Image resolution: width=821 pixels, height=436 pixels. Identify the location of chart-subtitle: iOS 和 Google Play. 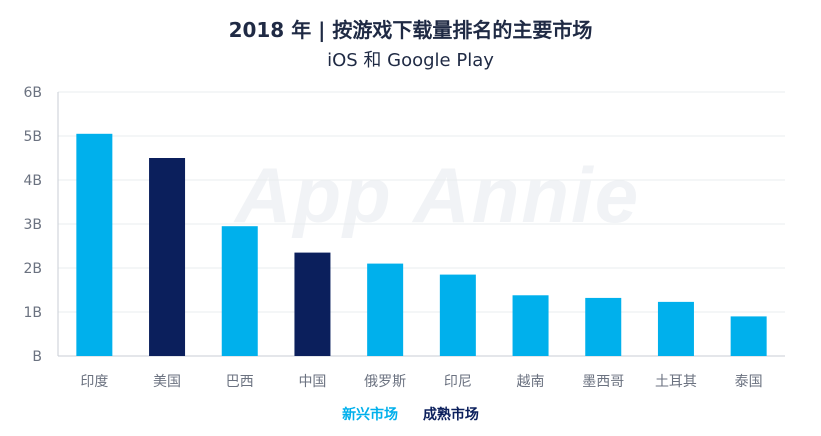
(410, 60).